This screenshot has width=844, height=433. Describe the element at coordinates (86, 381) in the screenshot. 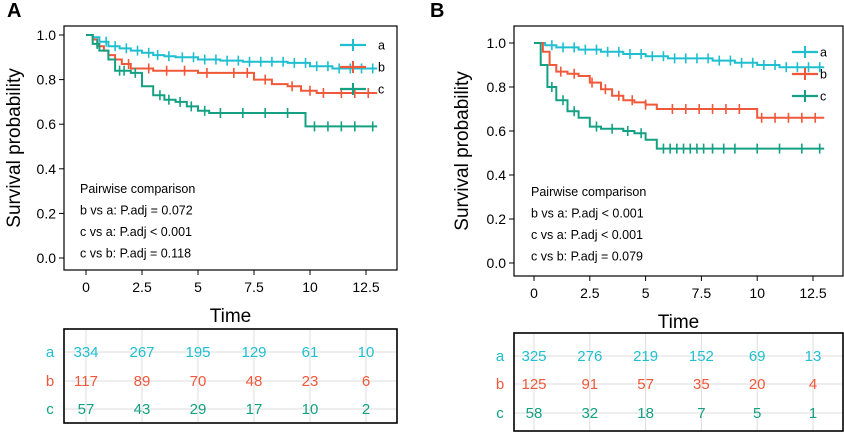

I see `risk-value: 117` at that location.